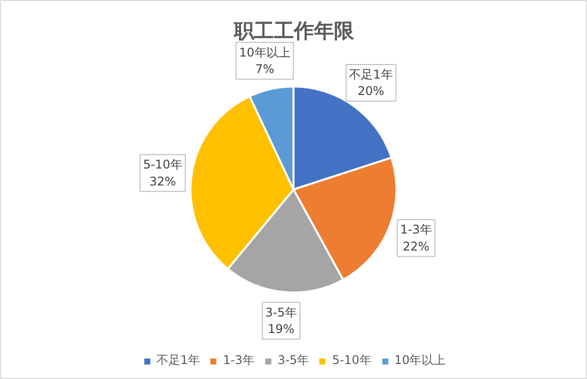 Image resolution: width=587 pixels, height=379 pixels. I want to click on legend-label: 1-3年, so click(238, 360).